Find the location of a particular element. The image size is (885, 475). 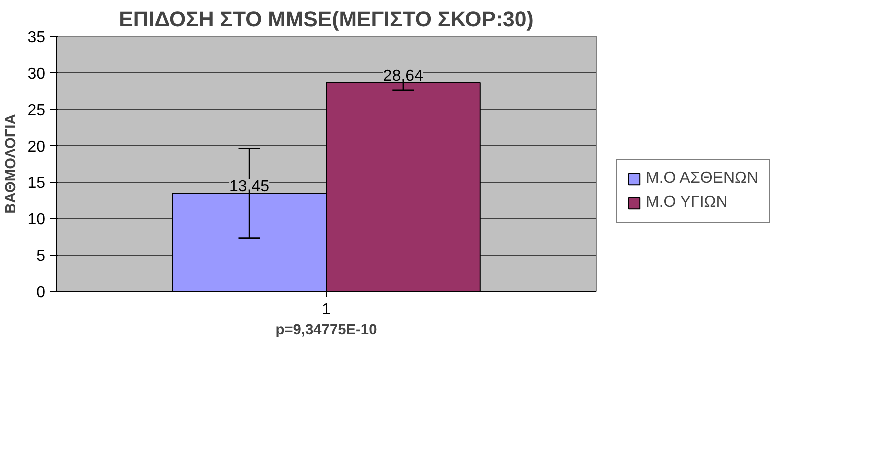

y-tick-label: 10 is located at coordinates (37, 220).